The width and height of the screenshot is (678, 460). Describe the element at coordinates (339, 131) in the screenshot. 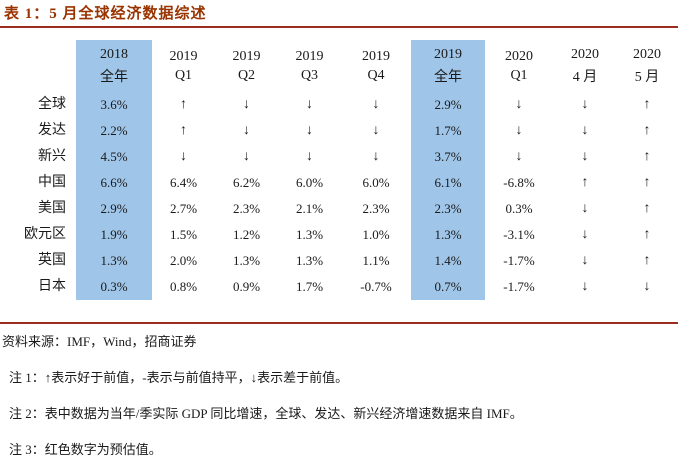

I see `table-row: 发达 2.2% ↑ ↓ ↓ ↓ 1.7% ↓ ↓ ↑` at that location.